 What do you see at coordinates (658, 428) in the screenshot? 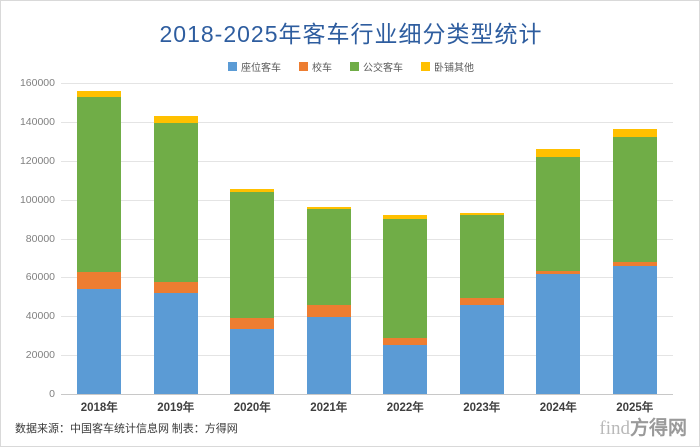
I see `watermark-dark: 方得网` at bounding box center [658, 428].